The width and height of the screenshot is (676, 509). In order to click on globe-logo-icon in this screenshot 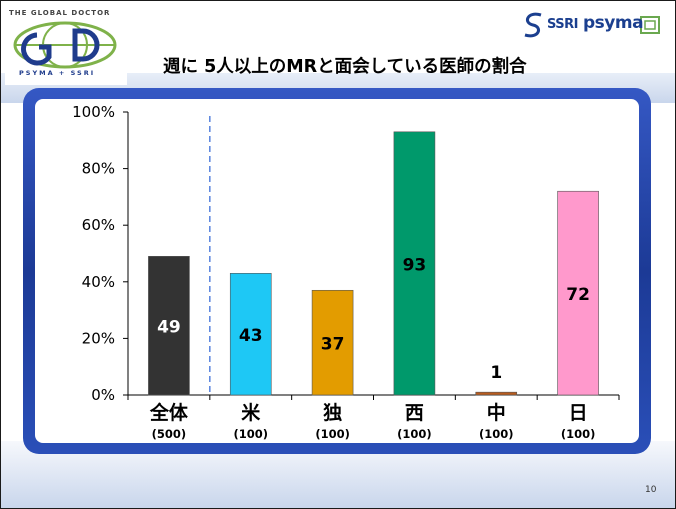, I will do `click(65, 45)`.